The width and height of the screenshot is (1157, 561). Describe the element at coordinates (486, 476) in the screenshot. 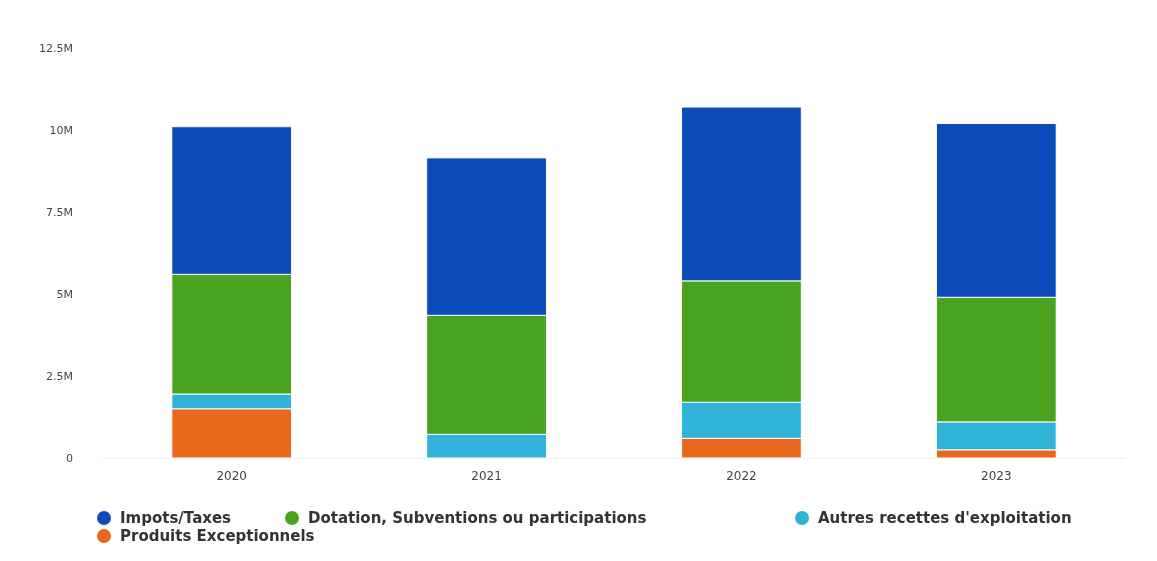

I see `x-tick-label: 2021` at that location.